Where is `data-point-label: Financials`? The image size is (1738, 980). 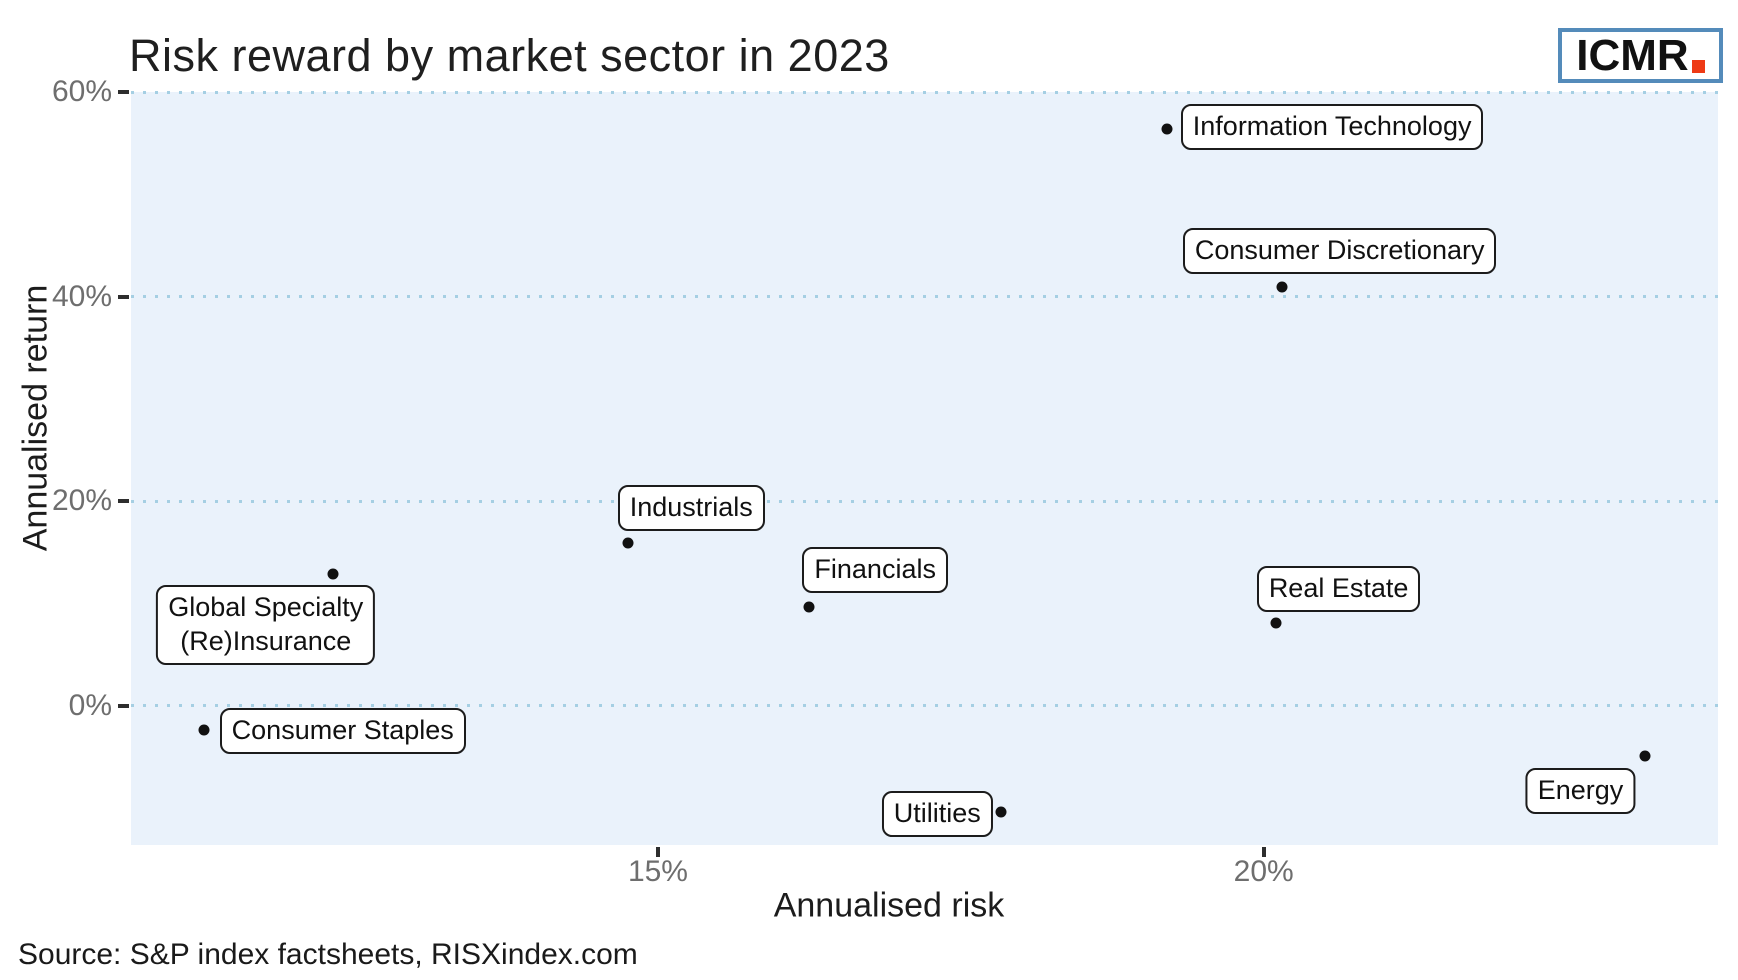 data-point-label: Financials is located at coordinates (875, 569).